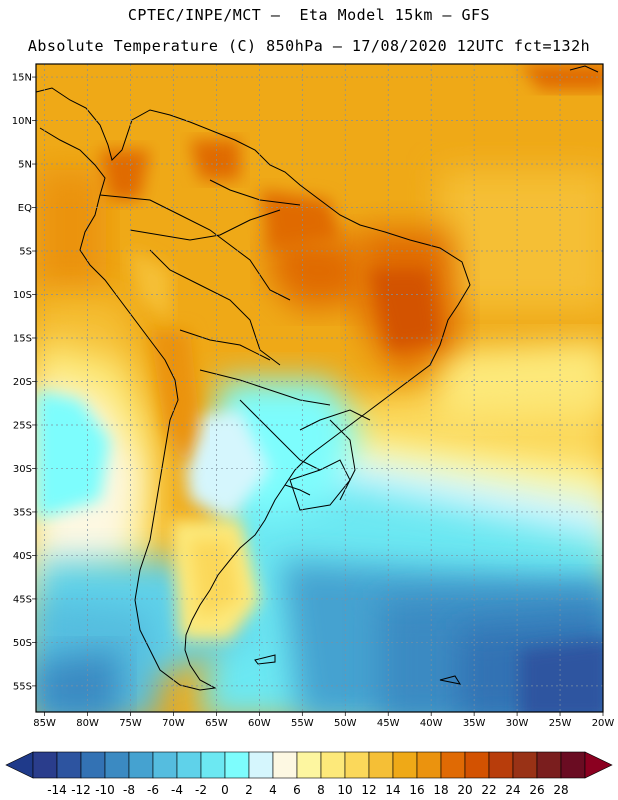  Describe the element at coordinates (22, 425) in the screenshot. I see `lat-label: 25S` at that location.